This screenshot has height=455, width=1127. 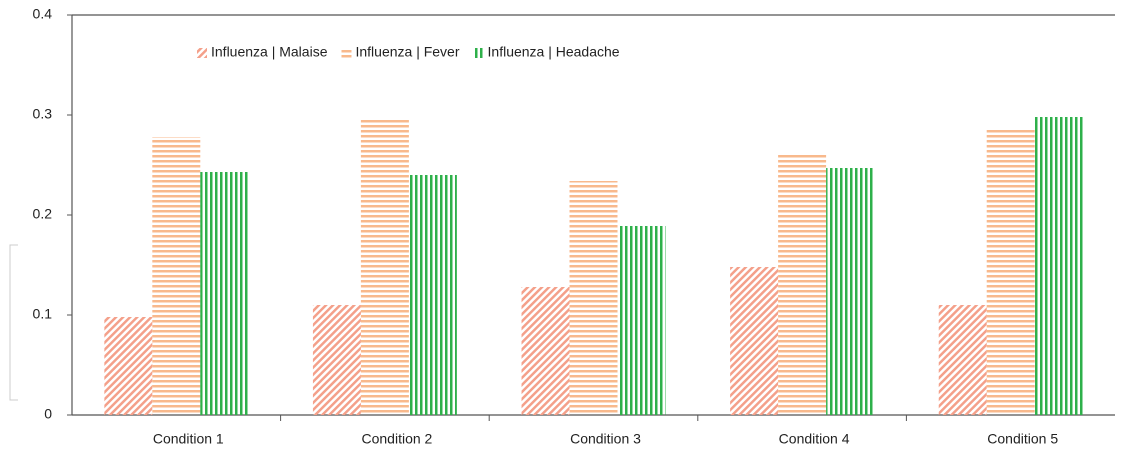 I want to click on legend-label: Influenza | Headache, so click(x=554, y=52).